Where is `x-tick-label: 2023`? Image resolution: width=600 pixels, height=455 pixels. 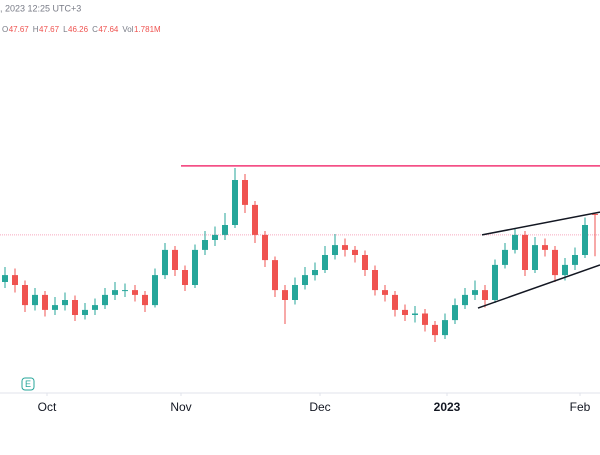
x-tick-label: 2023 is located at coordinates (447, 407).